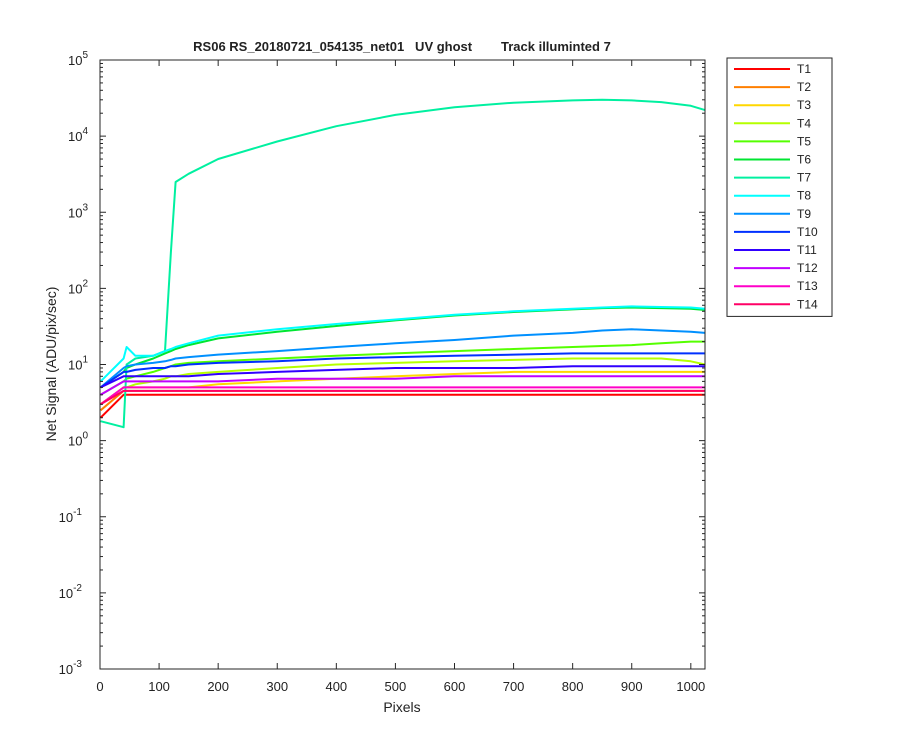  Describe the element at coordinates (804, 178) in the screenshot. I see `legend-entry: T7` at that location.